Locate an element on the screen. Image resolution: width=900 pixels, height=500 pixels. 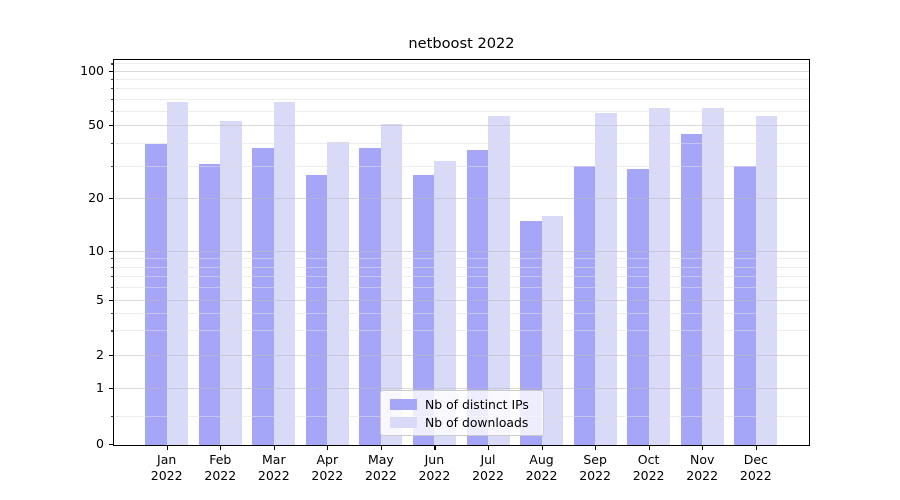
x-tick-label: Aug 2022 is located at coordinates (542, 467).